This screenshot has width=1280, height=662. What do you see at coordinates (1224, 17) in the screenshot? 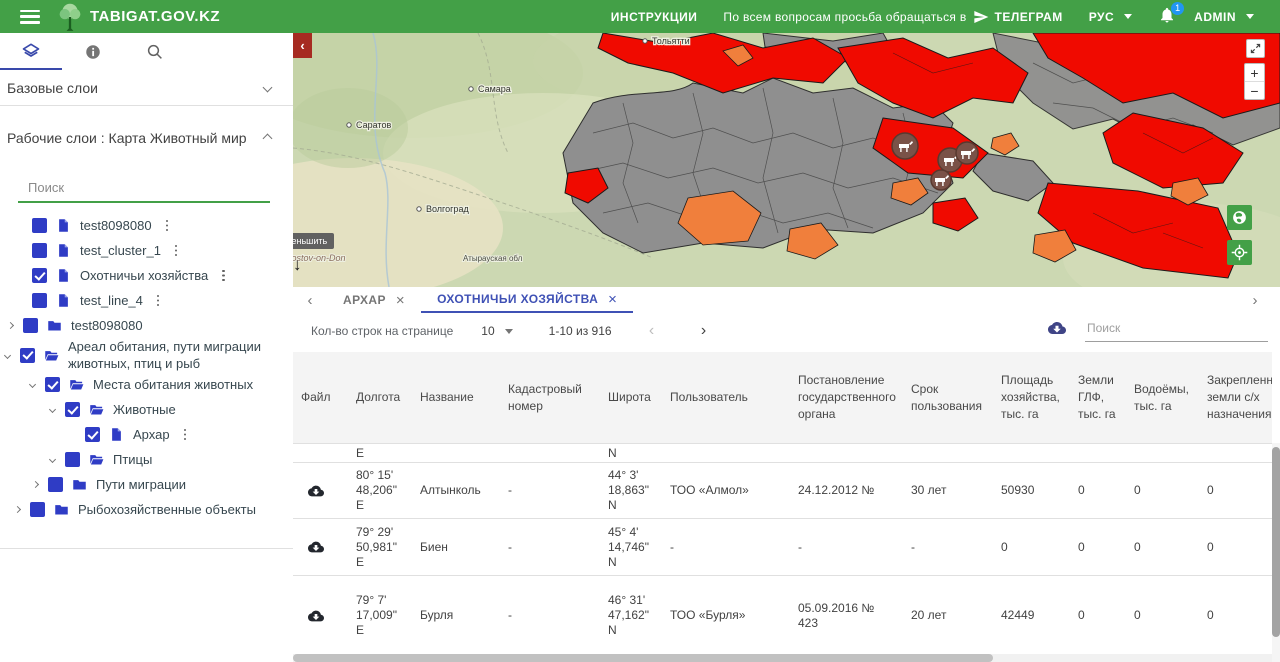
I see `user-menu: ADMIN` at bounding box center [1224, 17].